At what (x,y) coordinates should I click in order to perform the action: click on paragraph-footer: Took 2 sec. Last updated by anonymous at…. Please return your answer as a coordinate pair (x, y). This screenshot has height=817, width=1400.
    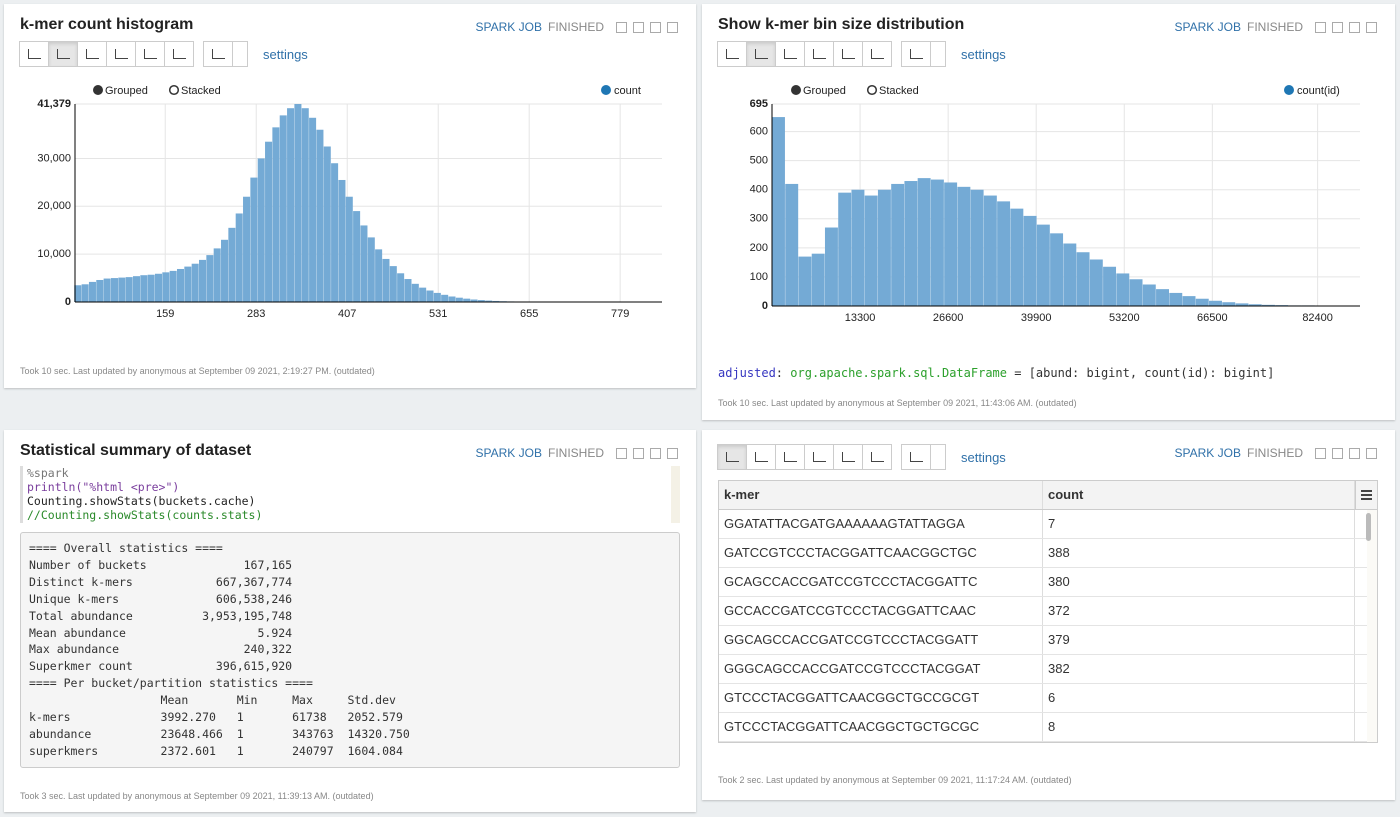
    Looking at the image, I should click on (895, 780).